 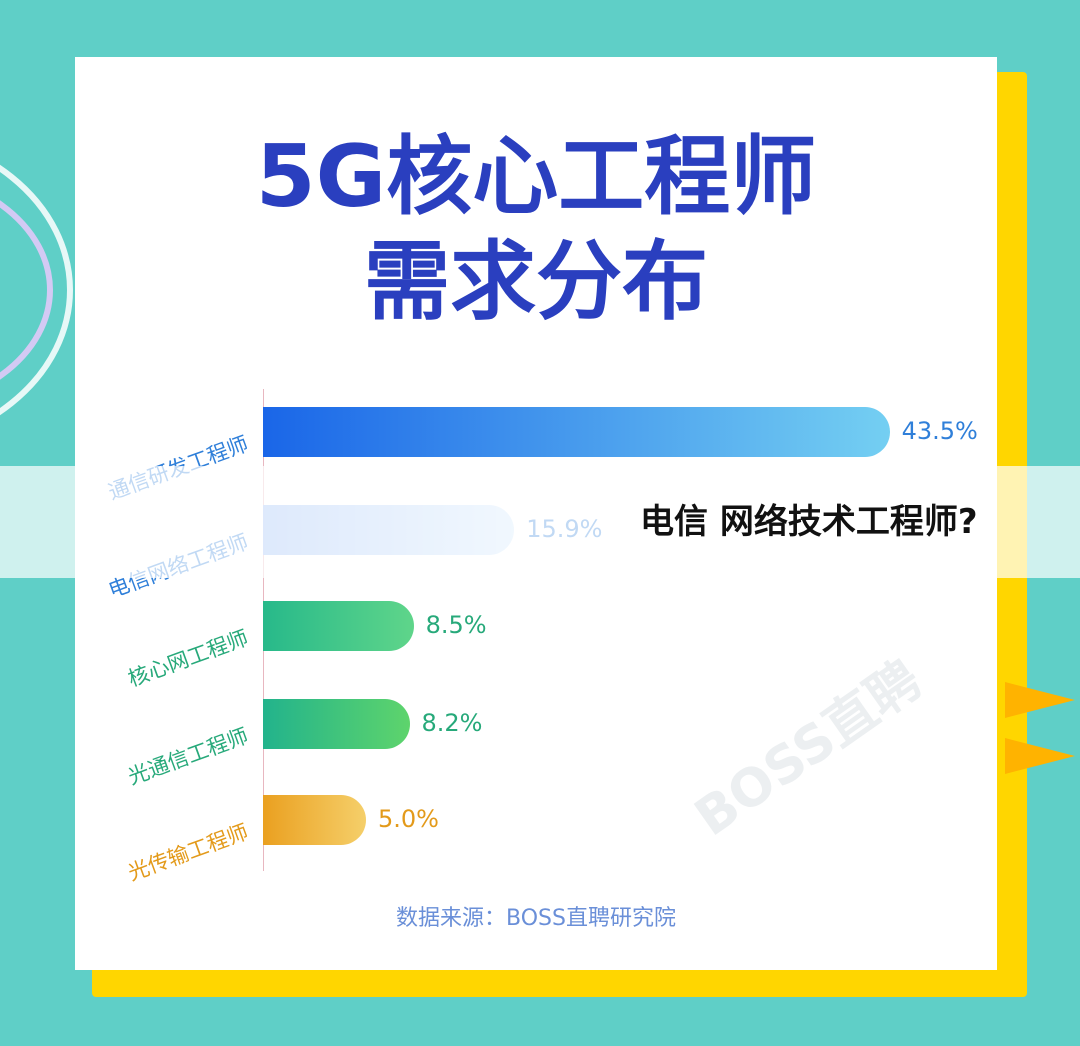 I want to click on title-line1: 5G核心工程师, so click(x=536, y=177).